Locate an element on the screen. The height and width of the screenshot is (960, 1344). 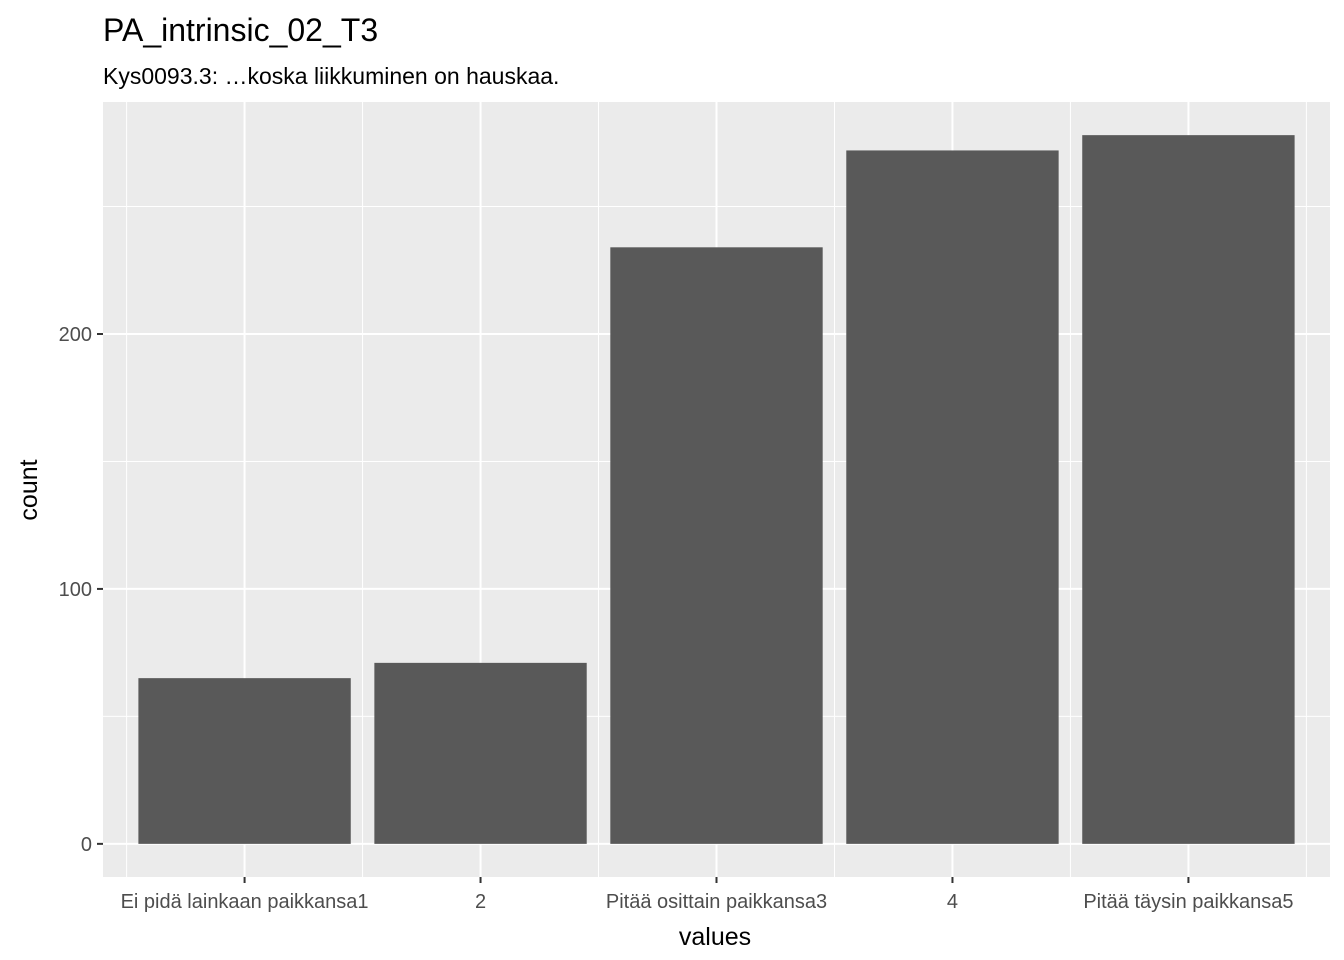
chart-title: PA_intrinsic_02_T3 is located at coordinates (240, 30).